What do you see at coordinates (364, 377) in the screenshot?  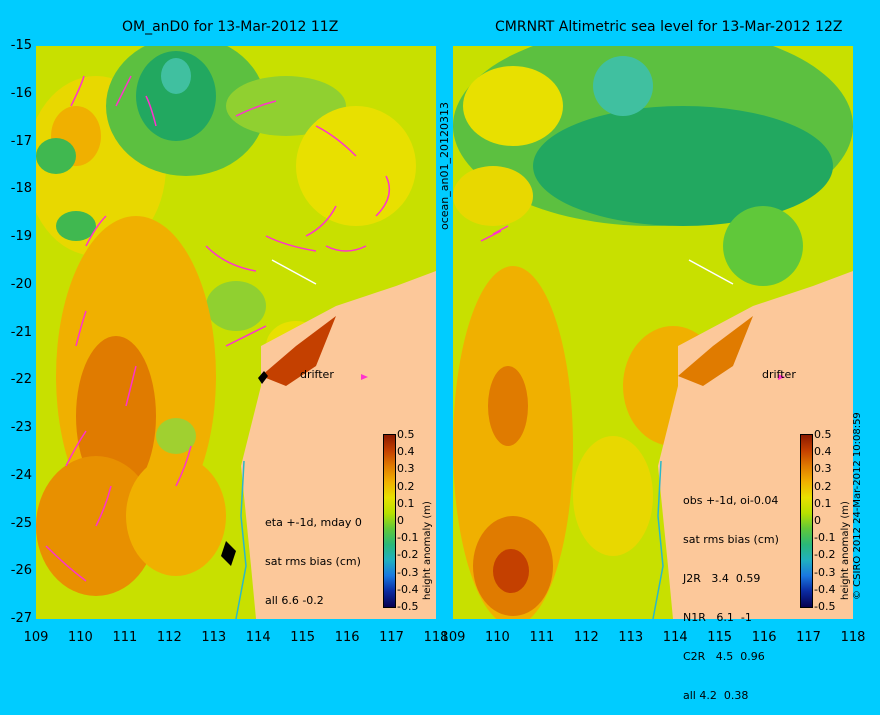 I see `left-drifter-marker` at bounding box center [364, 377].